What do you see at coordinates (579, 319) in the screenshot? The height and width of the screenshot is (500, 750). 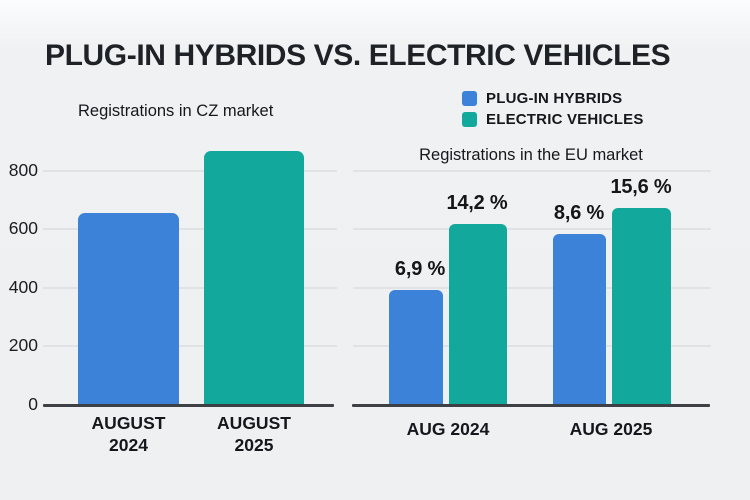 I see `eu-bar-plug-in-hybrids-2025` at bounding box center [579, 319].